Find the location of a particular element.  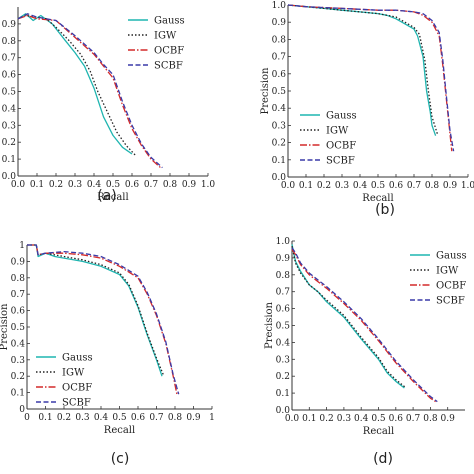

y-tick-label: 0.0 is located at coordinates (9, 177).